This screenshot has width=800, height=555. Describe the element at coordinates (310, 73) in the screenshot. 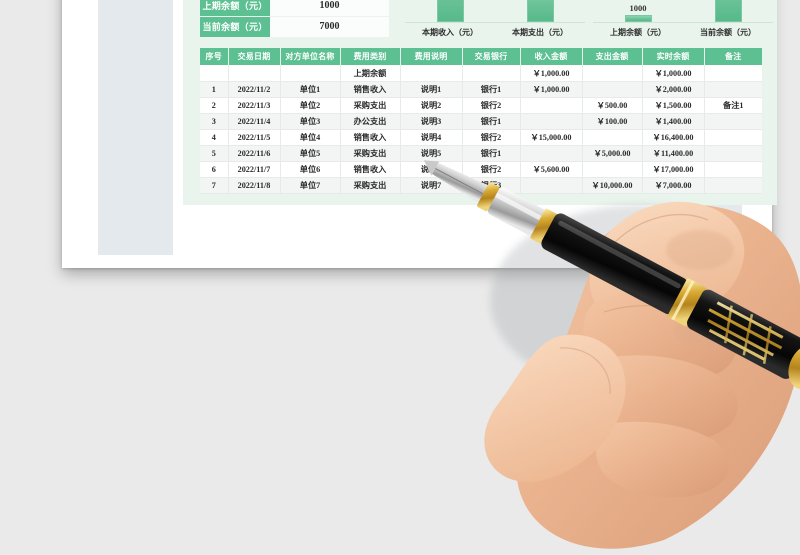

I see `cell-unit` at that location.